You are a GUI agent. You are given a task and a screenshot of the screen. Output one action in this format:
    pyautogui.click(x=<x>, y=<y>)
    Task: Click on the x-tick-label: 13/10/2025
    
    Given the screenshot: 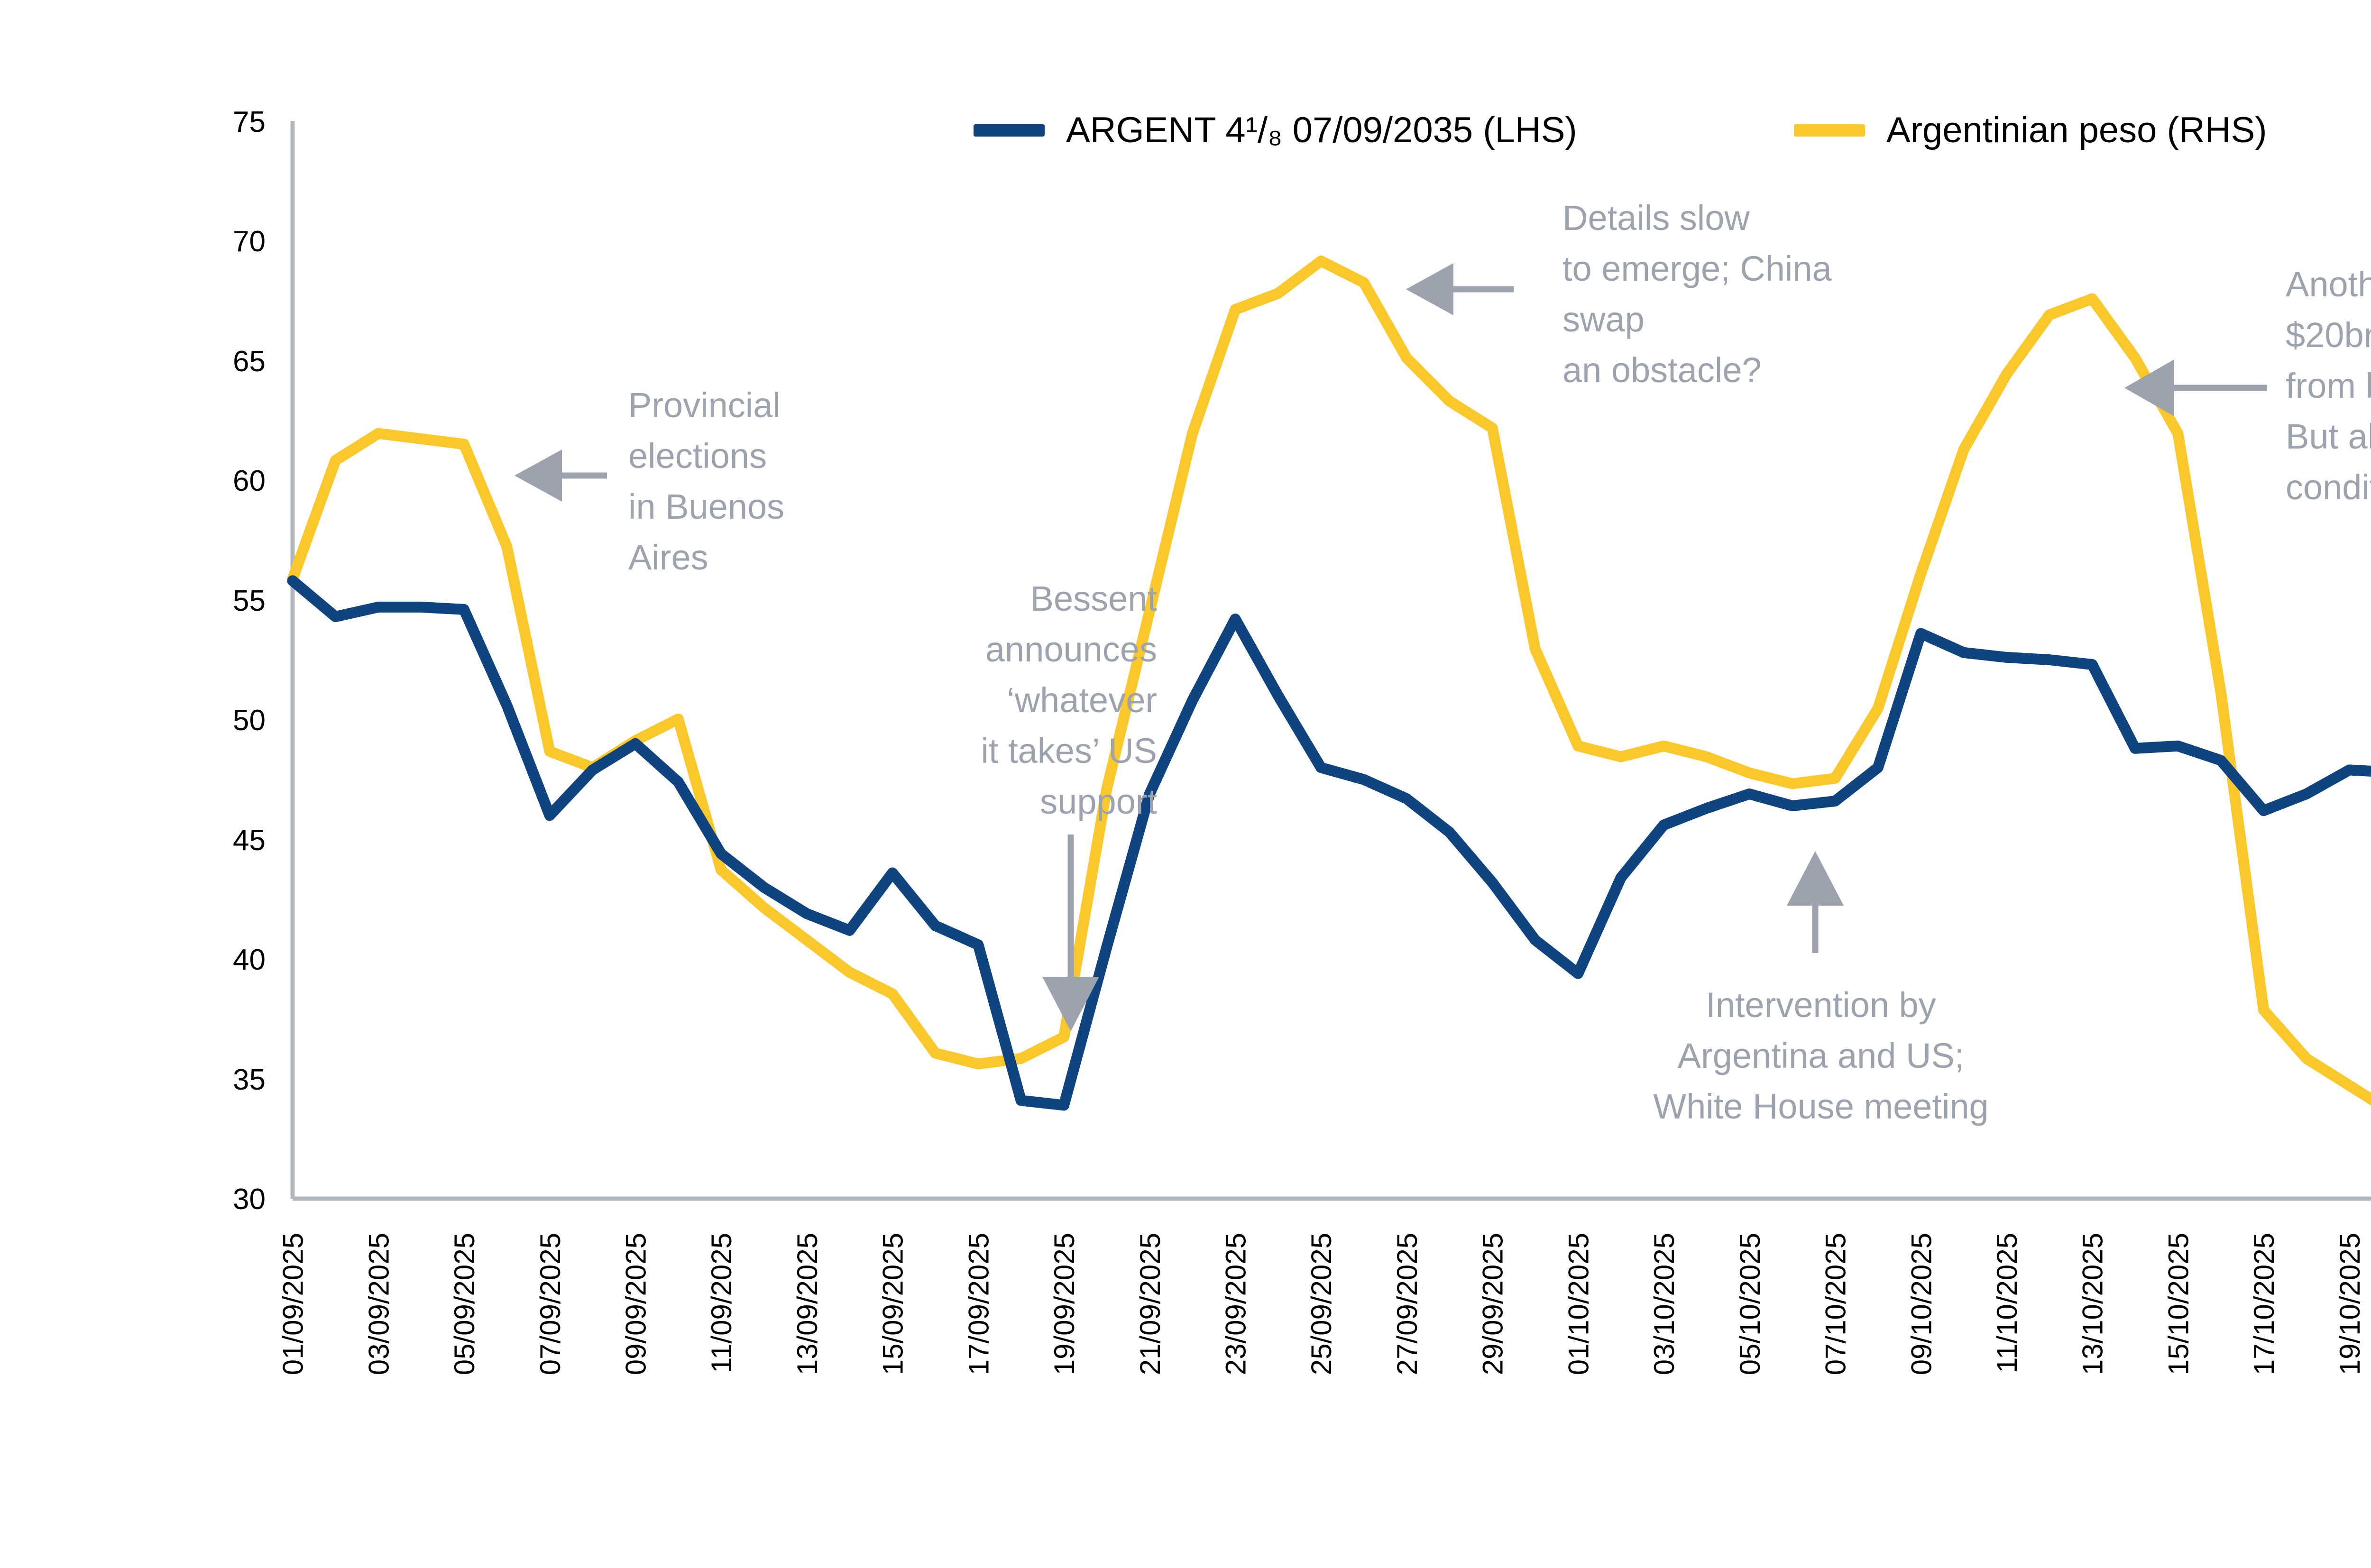 What is the action you would take?
    pyautogui.click(x=2093, y=1304)
    